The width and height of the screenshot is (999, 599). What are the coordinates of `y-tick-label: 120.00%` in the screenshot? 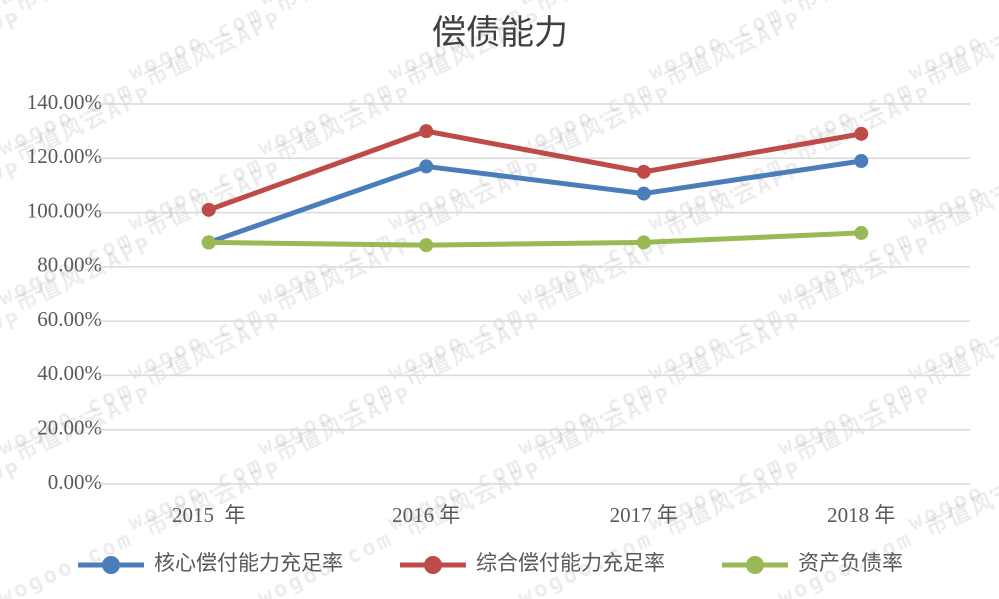 It's located at (64, 156).